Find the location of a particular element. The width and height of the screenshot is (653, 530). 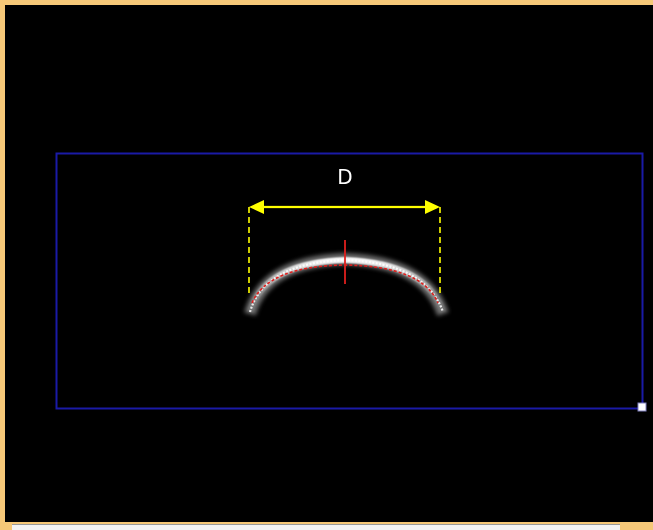

bottom-scrollbar is located at coordinates (316, 527).